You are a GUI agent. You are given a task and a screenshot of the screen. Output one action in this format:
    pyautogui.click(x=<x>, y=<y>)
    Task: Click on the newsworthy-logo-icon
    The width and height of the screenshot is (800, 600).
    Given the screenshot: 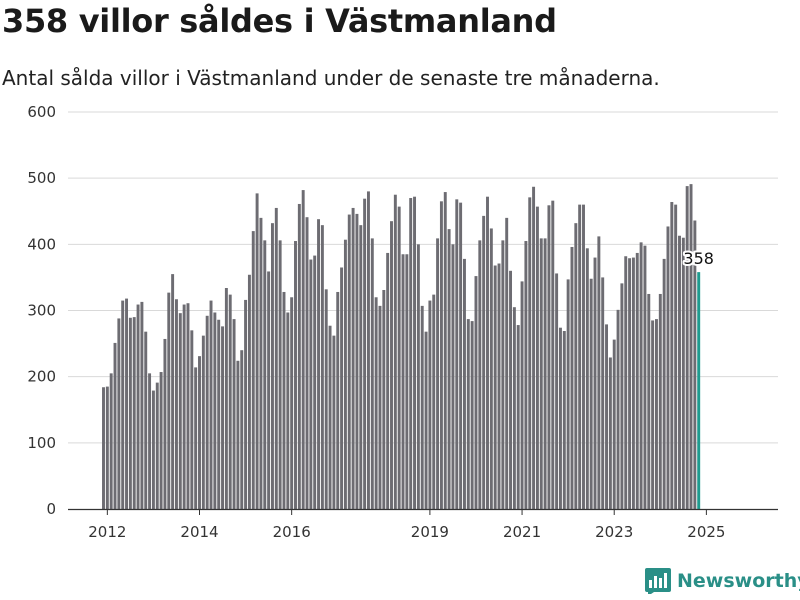 What is the action you would take?
    pyautogui.click(x=658, y=581)
    